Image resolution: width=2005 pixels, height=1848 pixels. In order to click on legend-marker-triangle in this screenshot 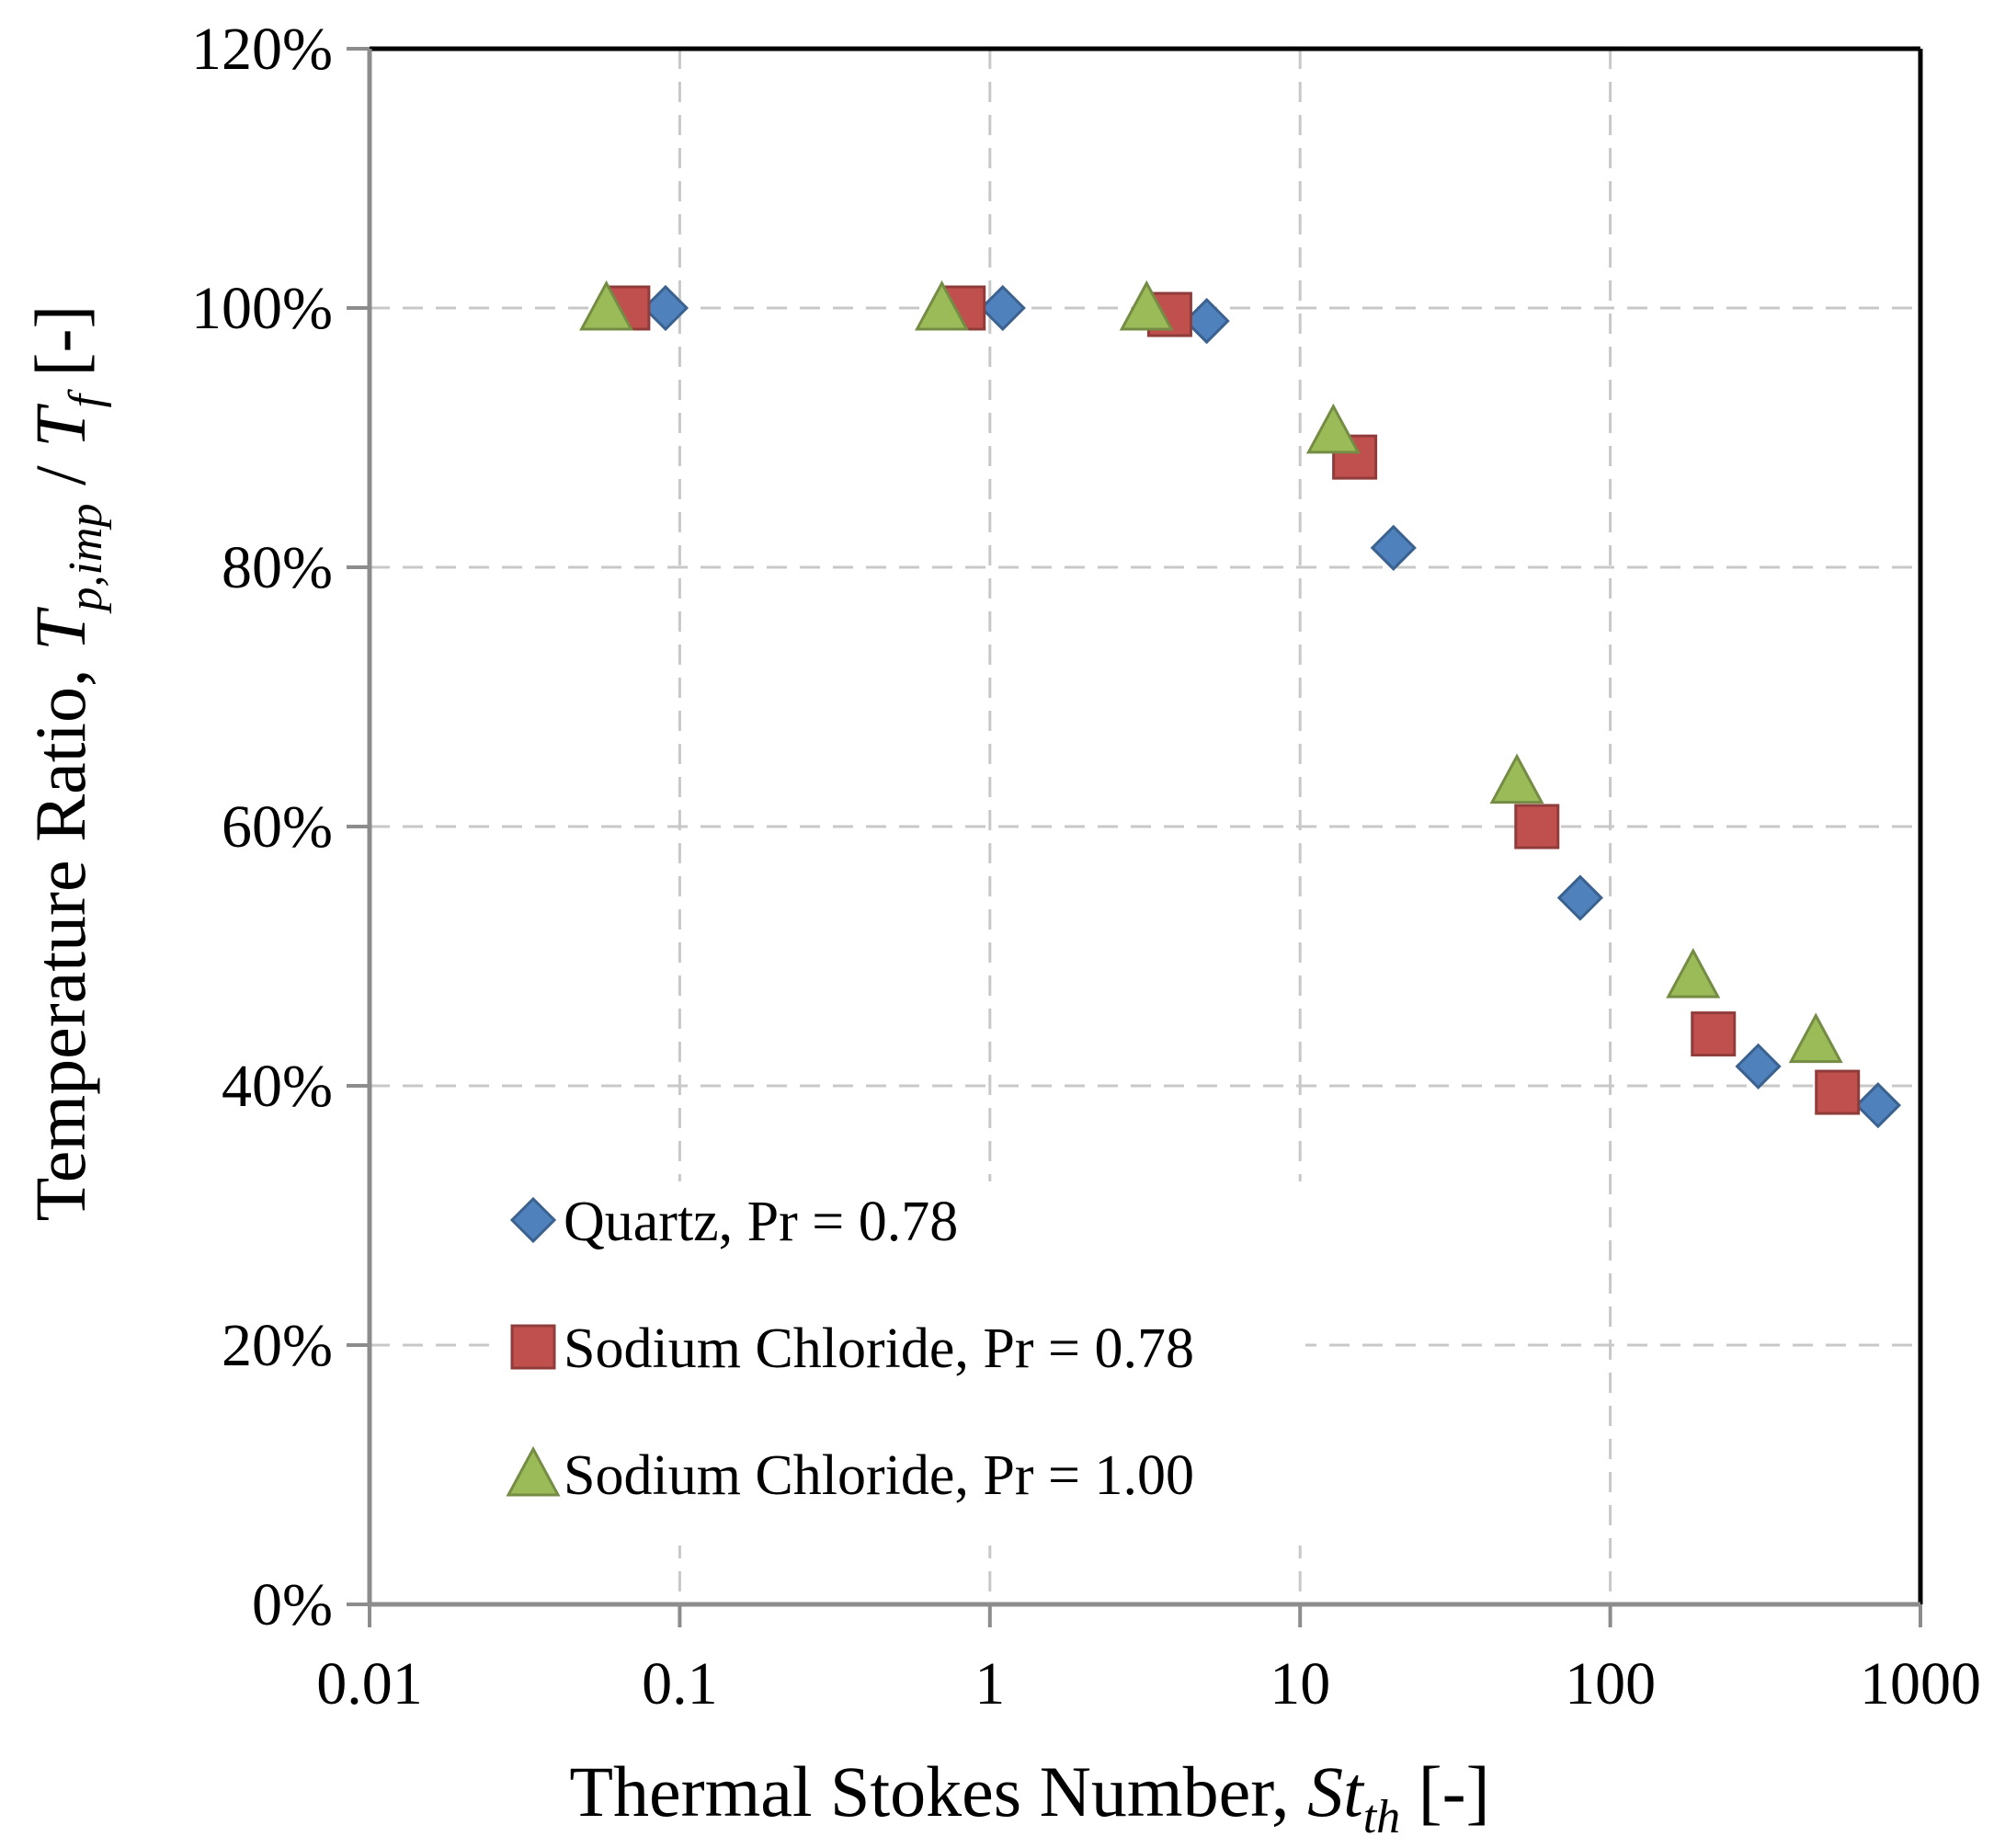, I will do `click(533, 1471)`.